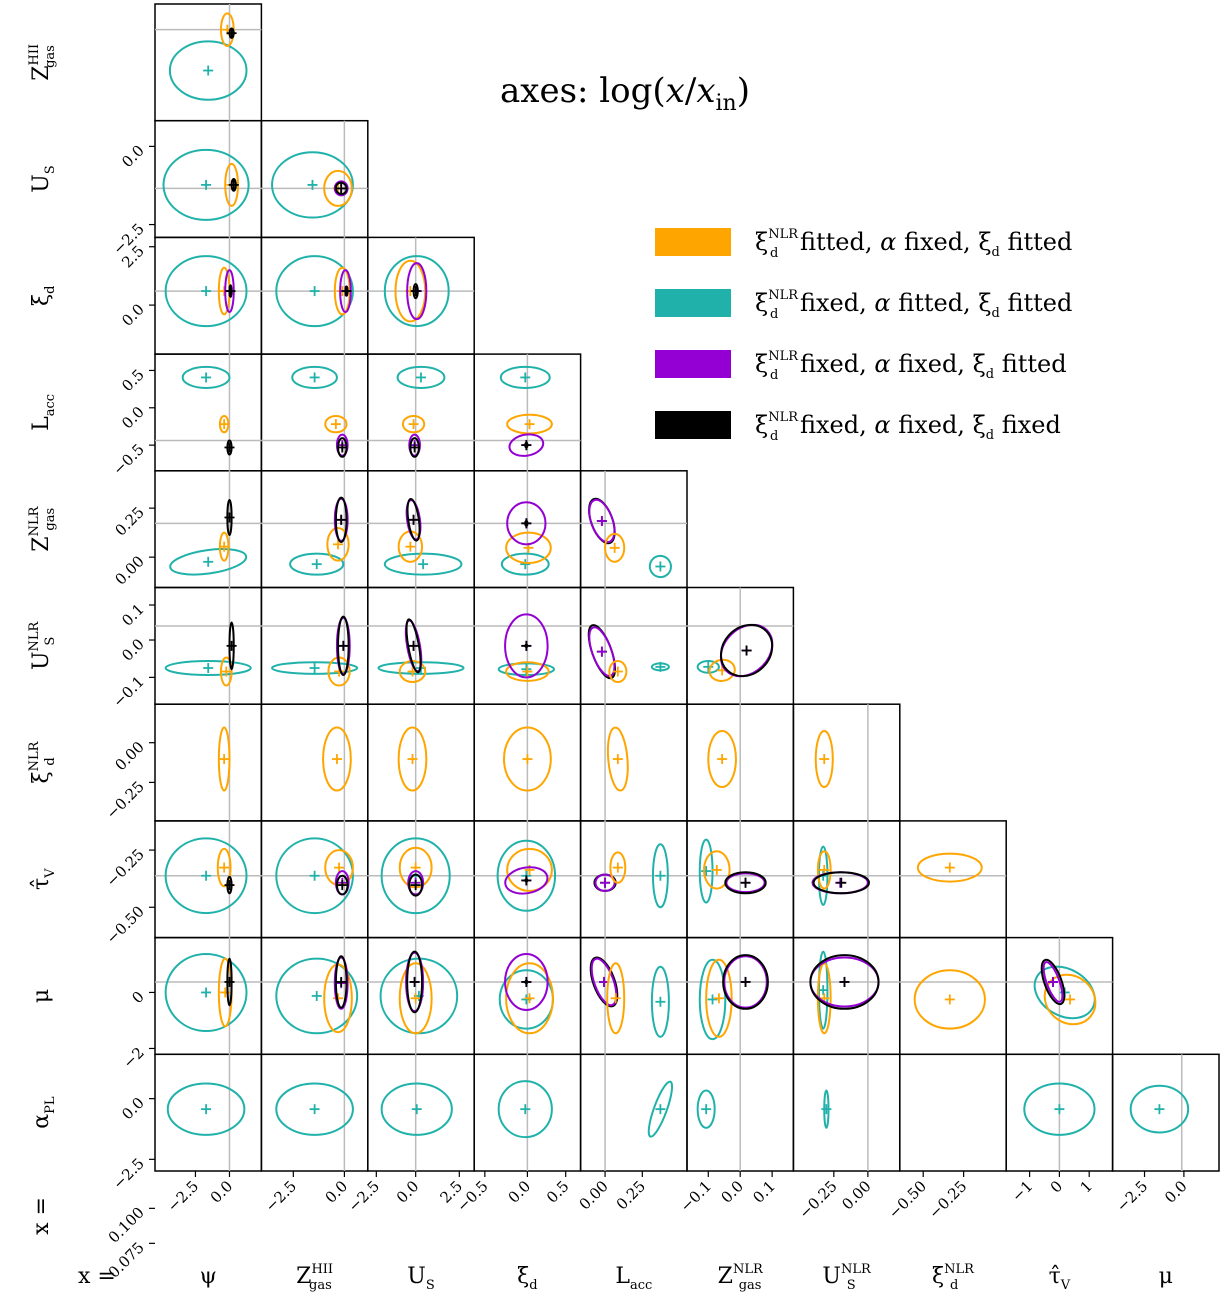 This screenshot has width=1227, height=1312. I want to click on legend-alpha: α, so click(882, 303).